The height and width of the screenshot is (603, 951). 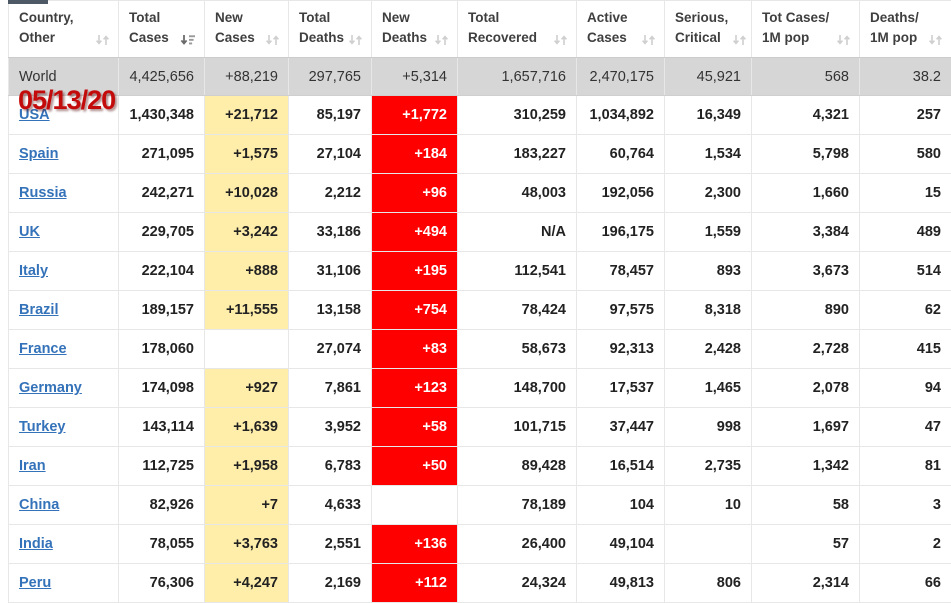 I want to click on country-link: Iran, so click(x=32, y=466).